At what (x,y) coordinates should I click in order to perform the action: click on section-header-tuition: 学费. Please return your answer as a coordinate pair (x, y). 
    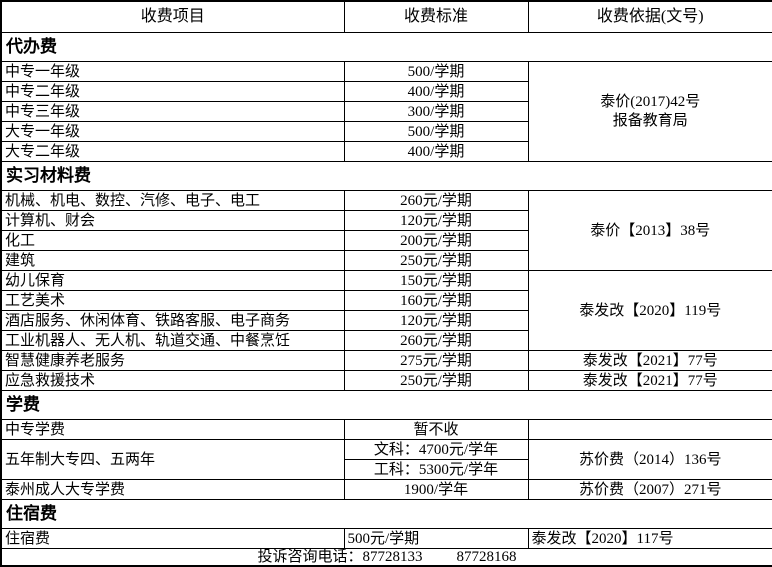
    Looking at the image, I should click on (386, 405).